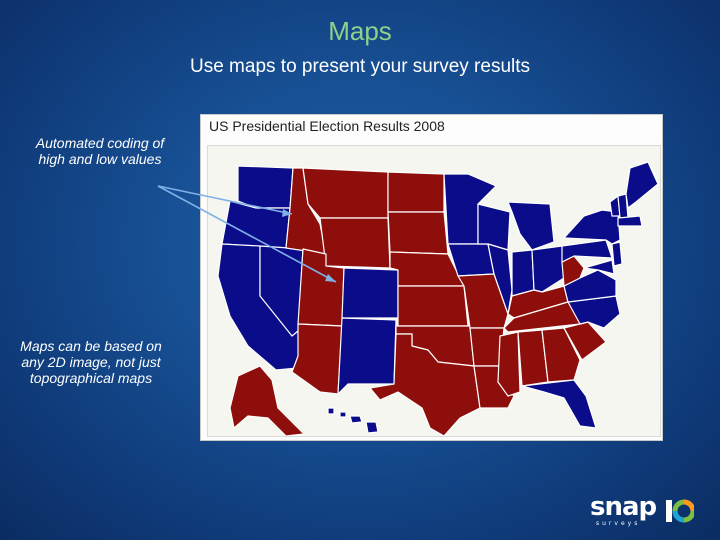 Image resolution: width=720 pixels, height=540 pixels. I want to click on state-co, so click(370, 293).